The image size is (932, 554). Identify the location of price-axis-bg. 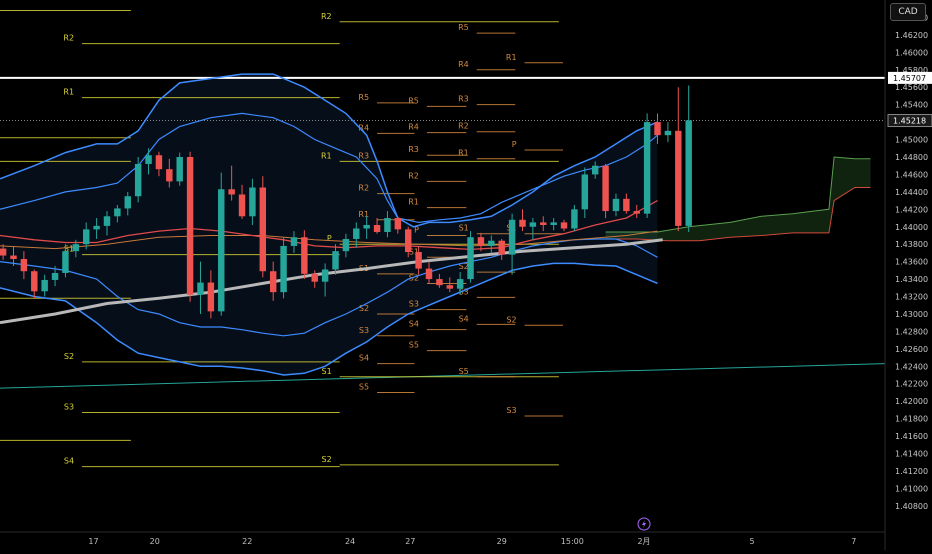
(908, 275).